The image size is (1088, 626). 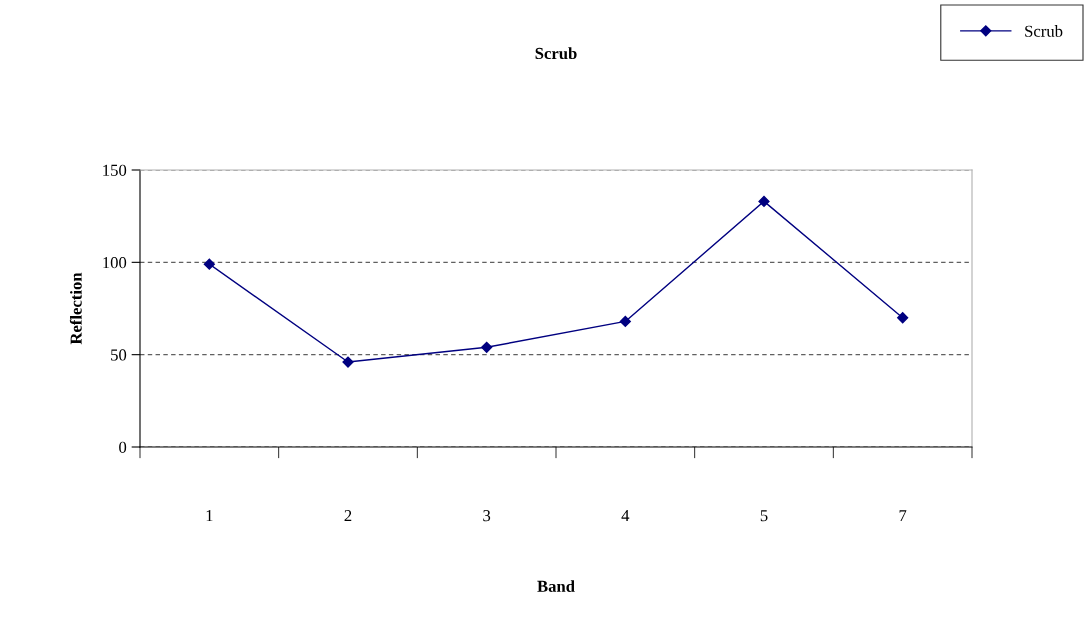 What do you see at coordinates (764, 516) in the screenshot?
I see `x-tick-label: 5` at bounding box center [764, 516].